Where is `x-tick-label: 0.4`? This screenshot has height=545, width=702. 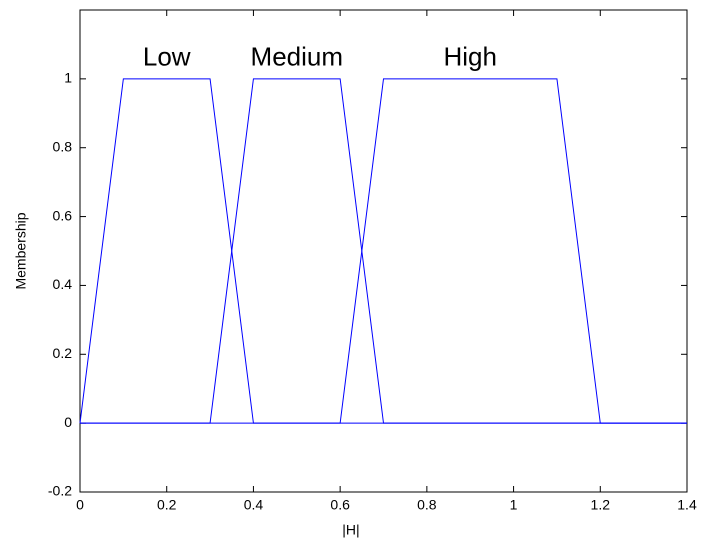
x-tick-label: 0.4 is located at coordinates (254, 505).